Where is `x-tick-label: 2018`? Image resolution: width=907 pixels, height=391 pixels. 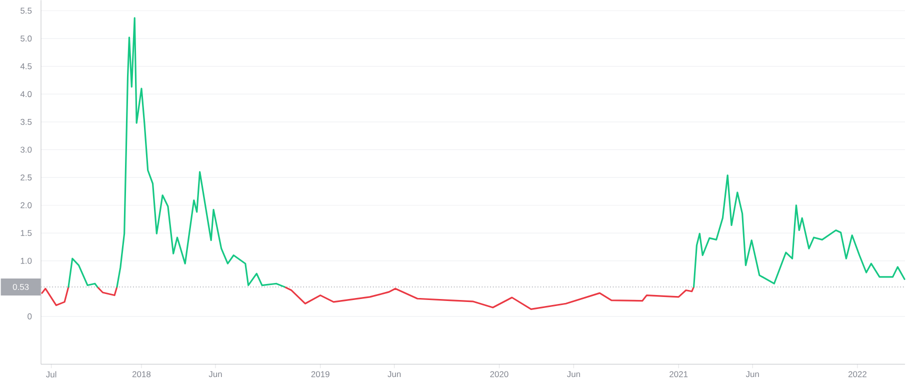
x-tick-label: 2018 is located at coordinates (141, 374).